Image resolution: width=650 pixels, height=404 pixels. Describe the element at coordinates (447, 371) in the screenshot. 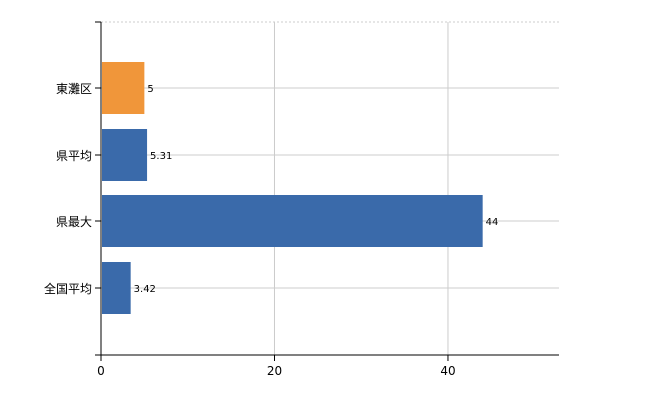

I see `x-tick-label: 40` at that location.